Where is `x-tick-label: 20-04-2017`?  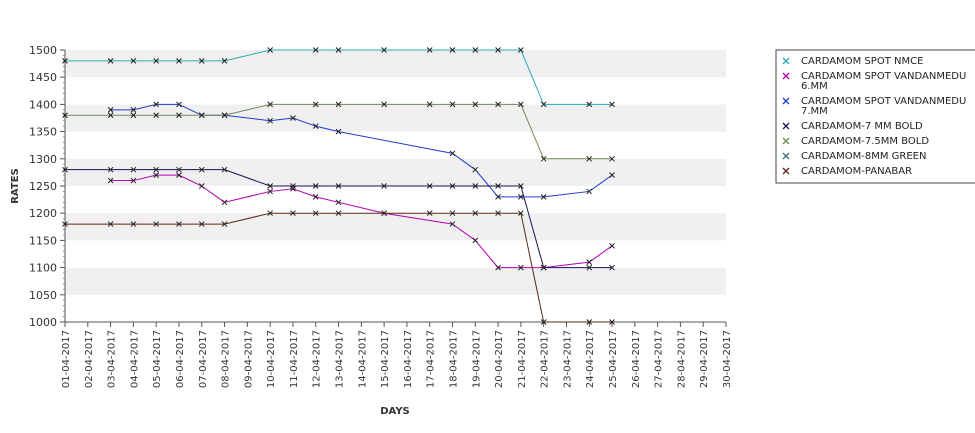
x-tick-label: 20-04-2017 is located at coordinates (499, 359).